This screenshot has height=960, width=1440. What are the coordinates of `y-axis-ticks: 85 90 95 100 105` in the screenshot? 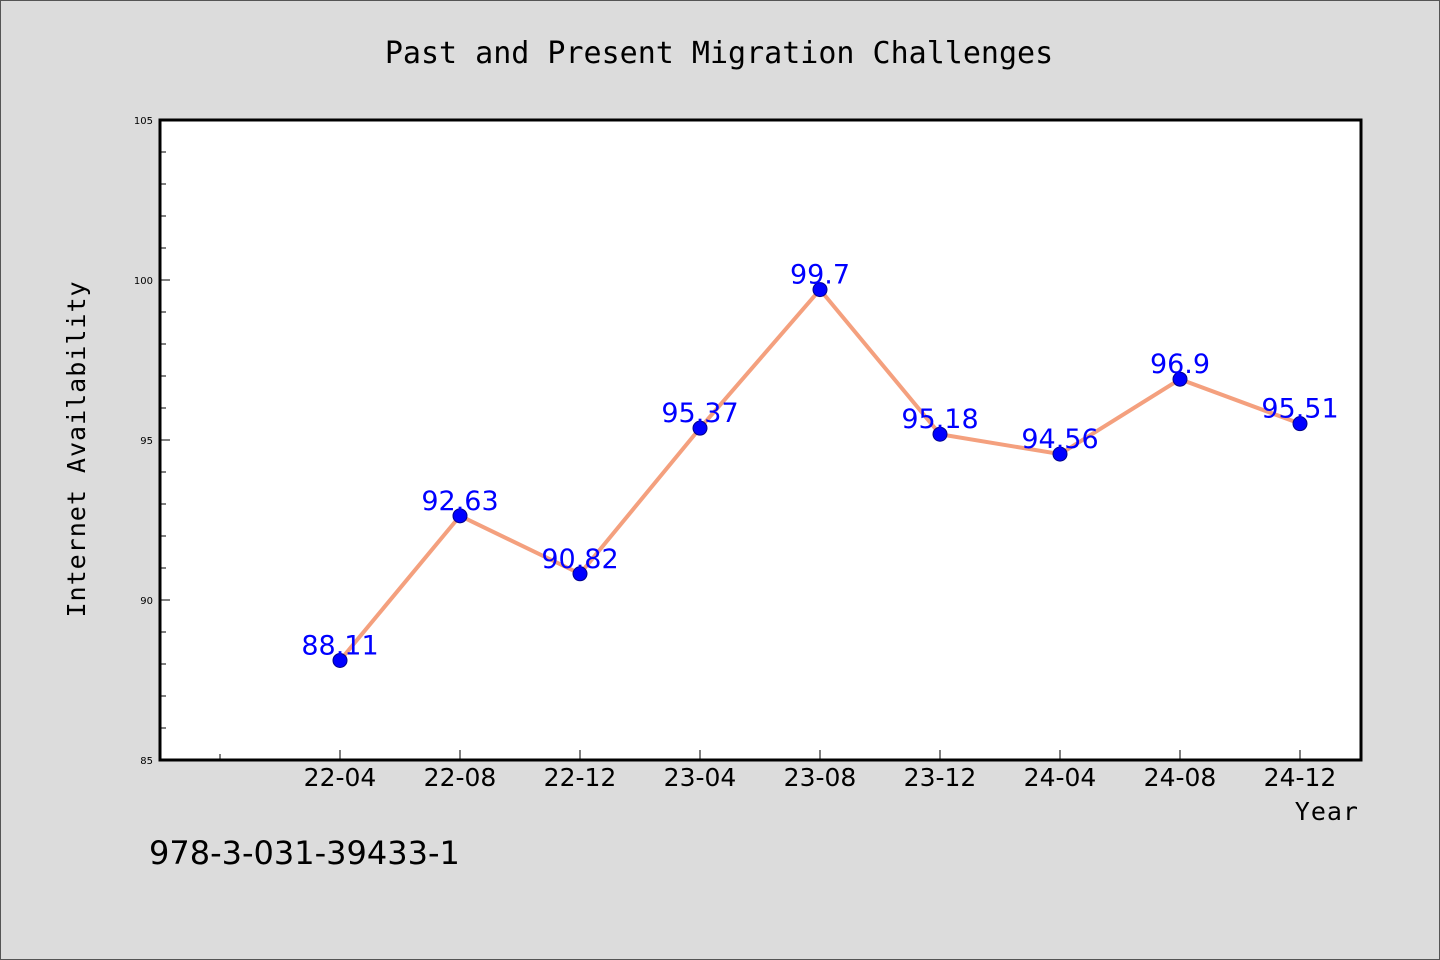 It's located at (152, 441).